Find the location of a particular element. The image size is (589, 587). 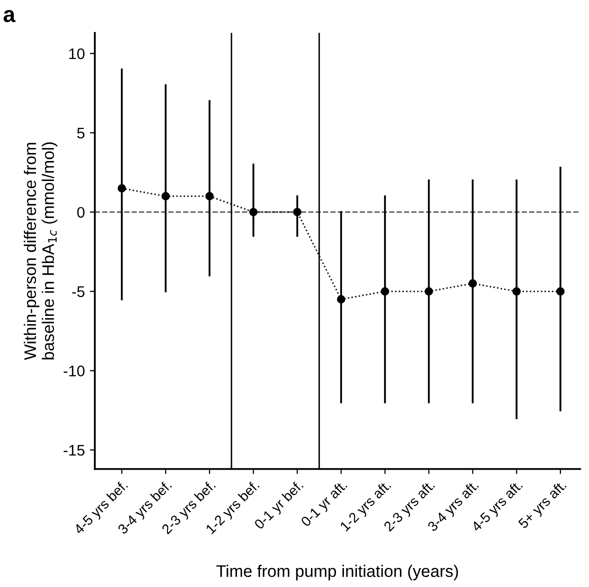

y-tick-label: -10 is located at coordinates (74, 371).